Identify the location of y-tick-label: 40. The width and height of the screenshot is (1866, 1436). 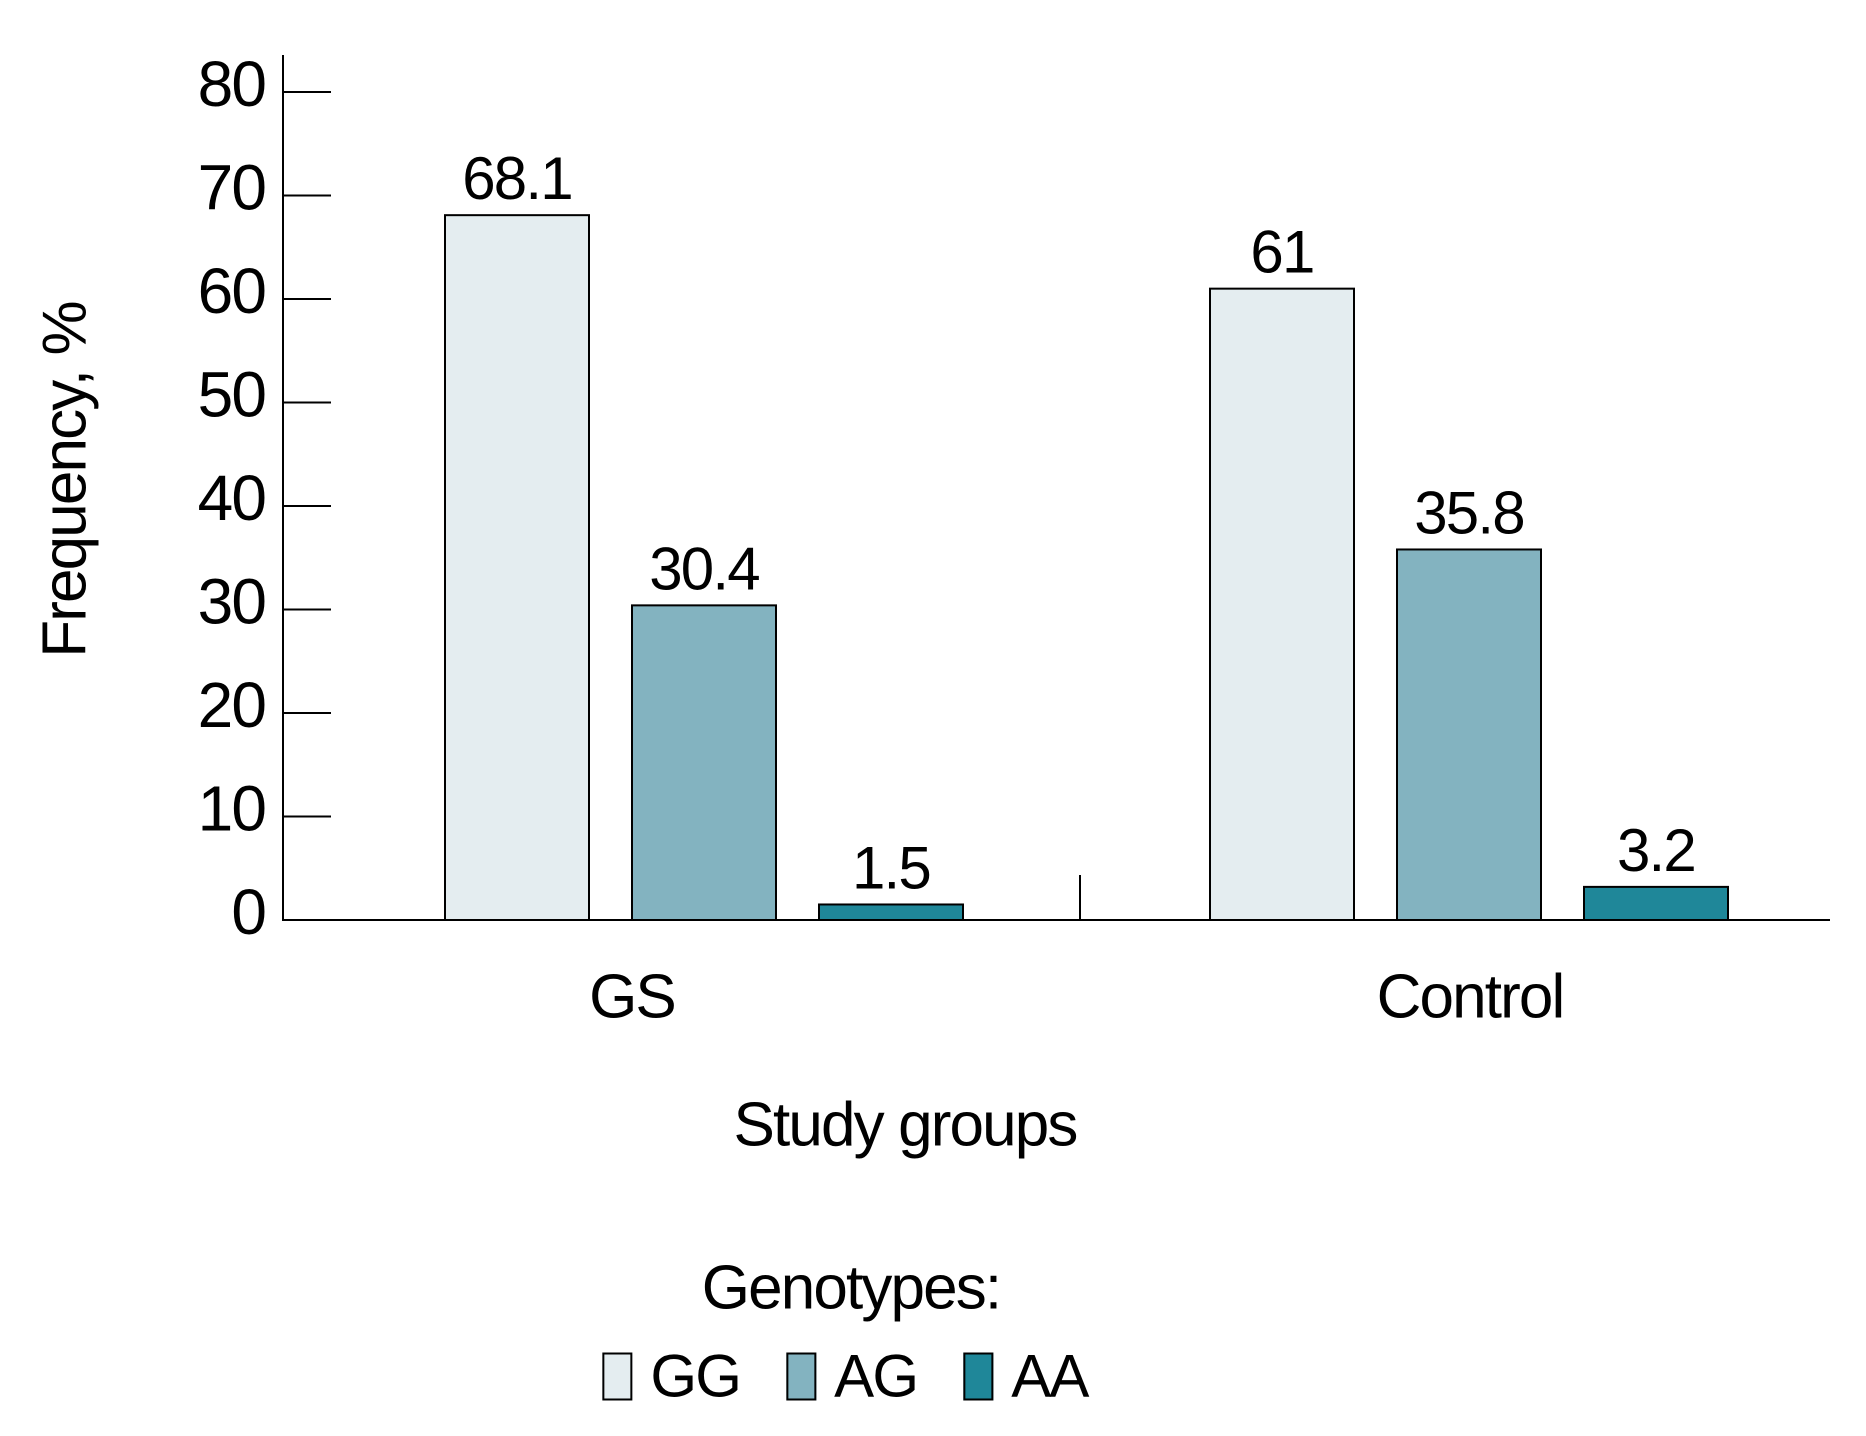
(232, 498).